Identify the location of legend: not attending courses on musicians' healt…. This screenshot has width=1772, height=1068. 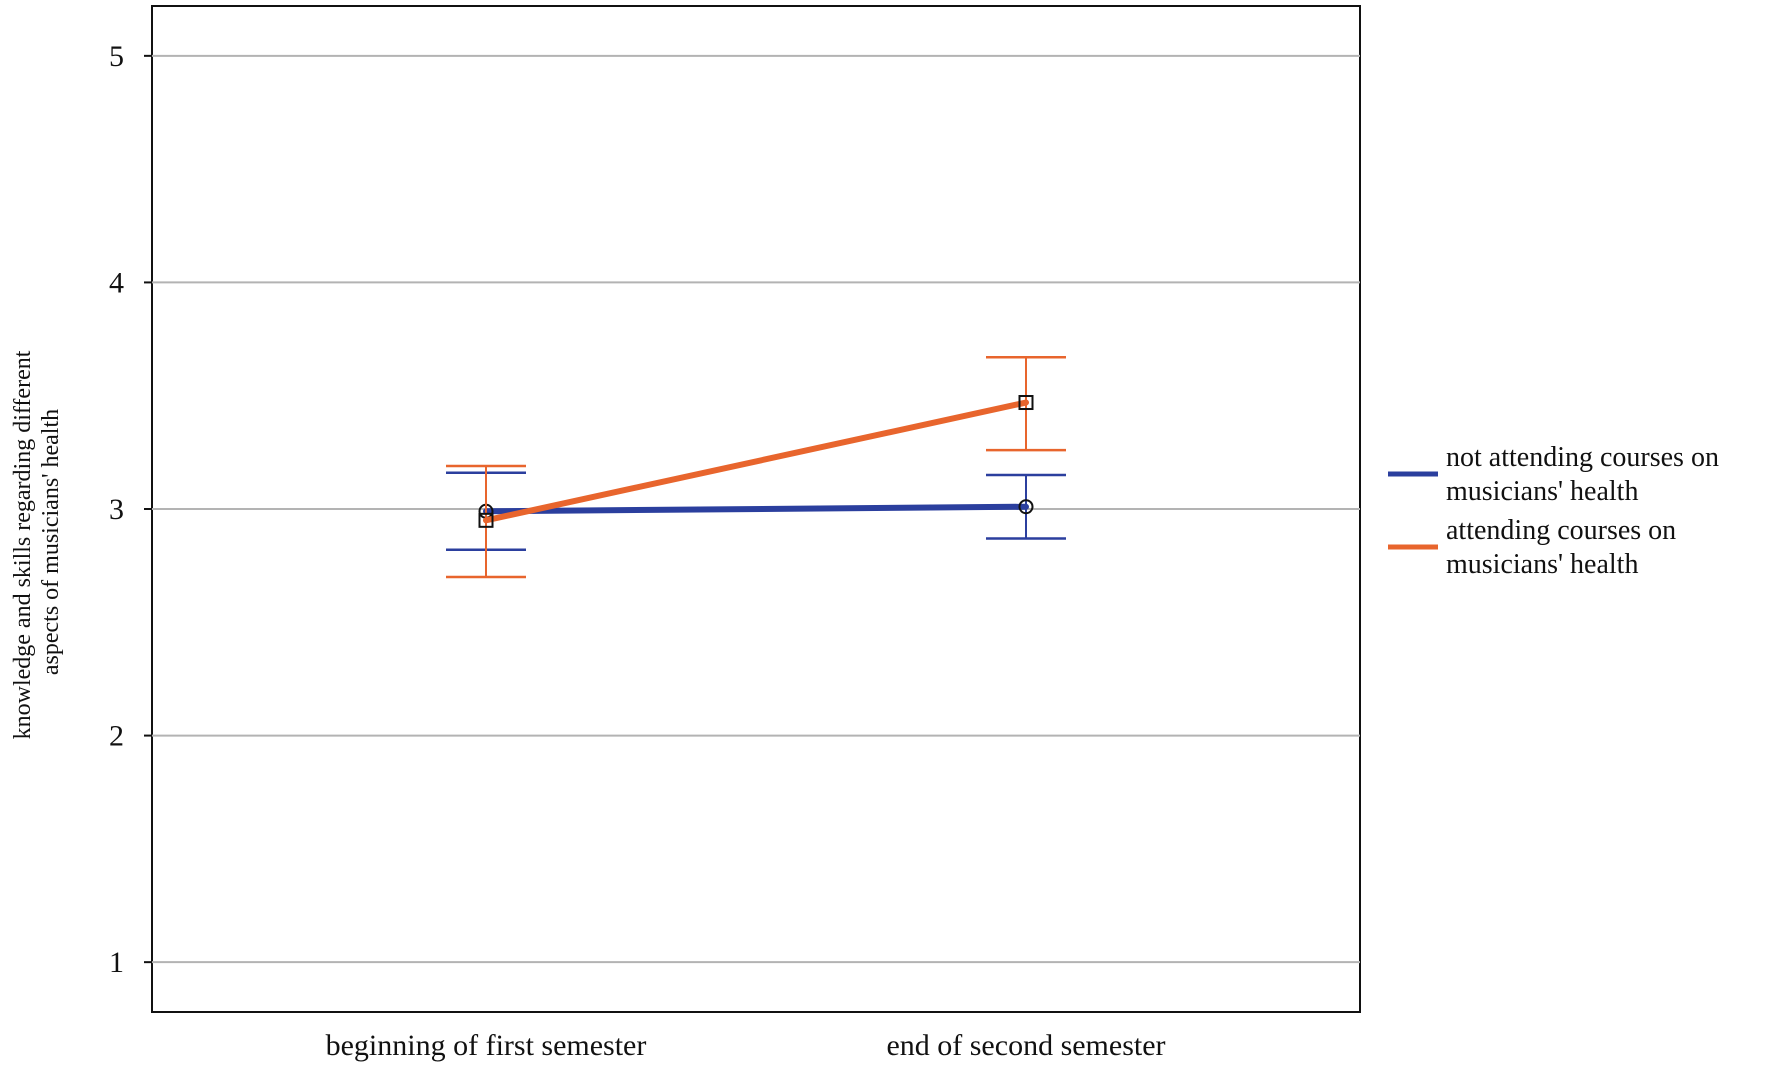
(1553, 511).